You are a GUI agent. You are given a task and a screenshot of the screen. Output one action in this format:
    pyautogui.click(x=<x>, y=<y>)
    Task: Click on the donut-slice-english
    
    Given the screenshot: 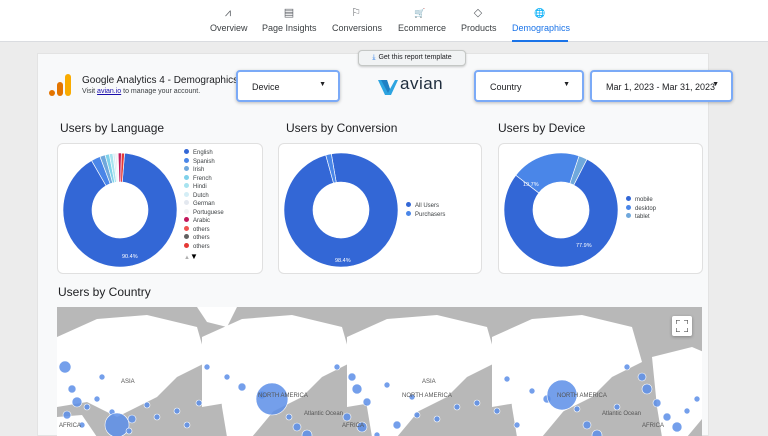 What is the action you would take?
    pyautogui.click(x=120, y=210)
    